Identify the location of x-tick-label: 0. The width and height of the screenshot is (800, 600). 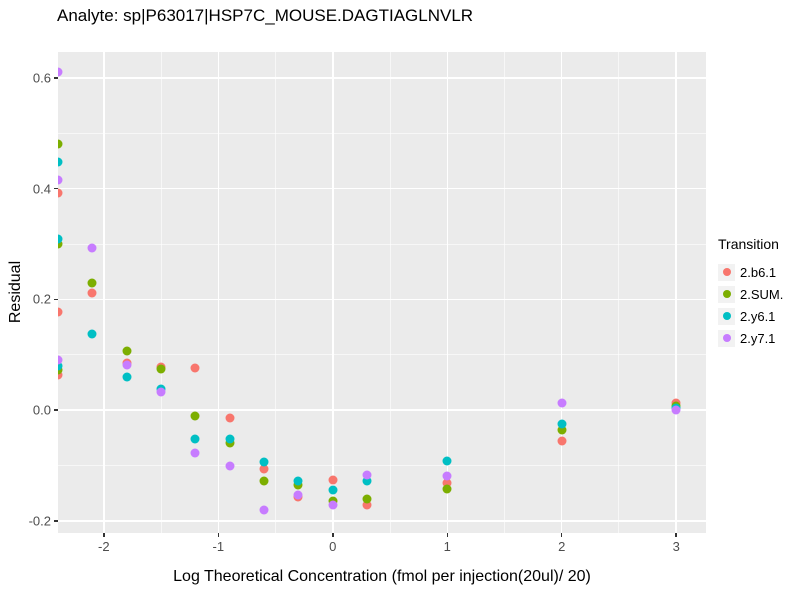
(333, 546).